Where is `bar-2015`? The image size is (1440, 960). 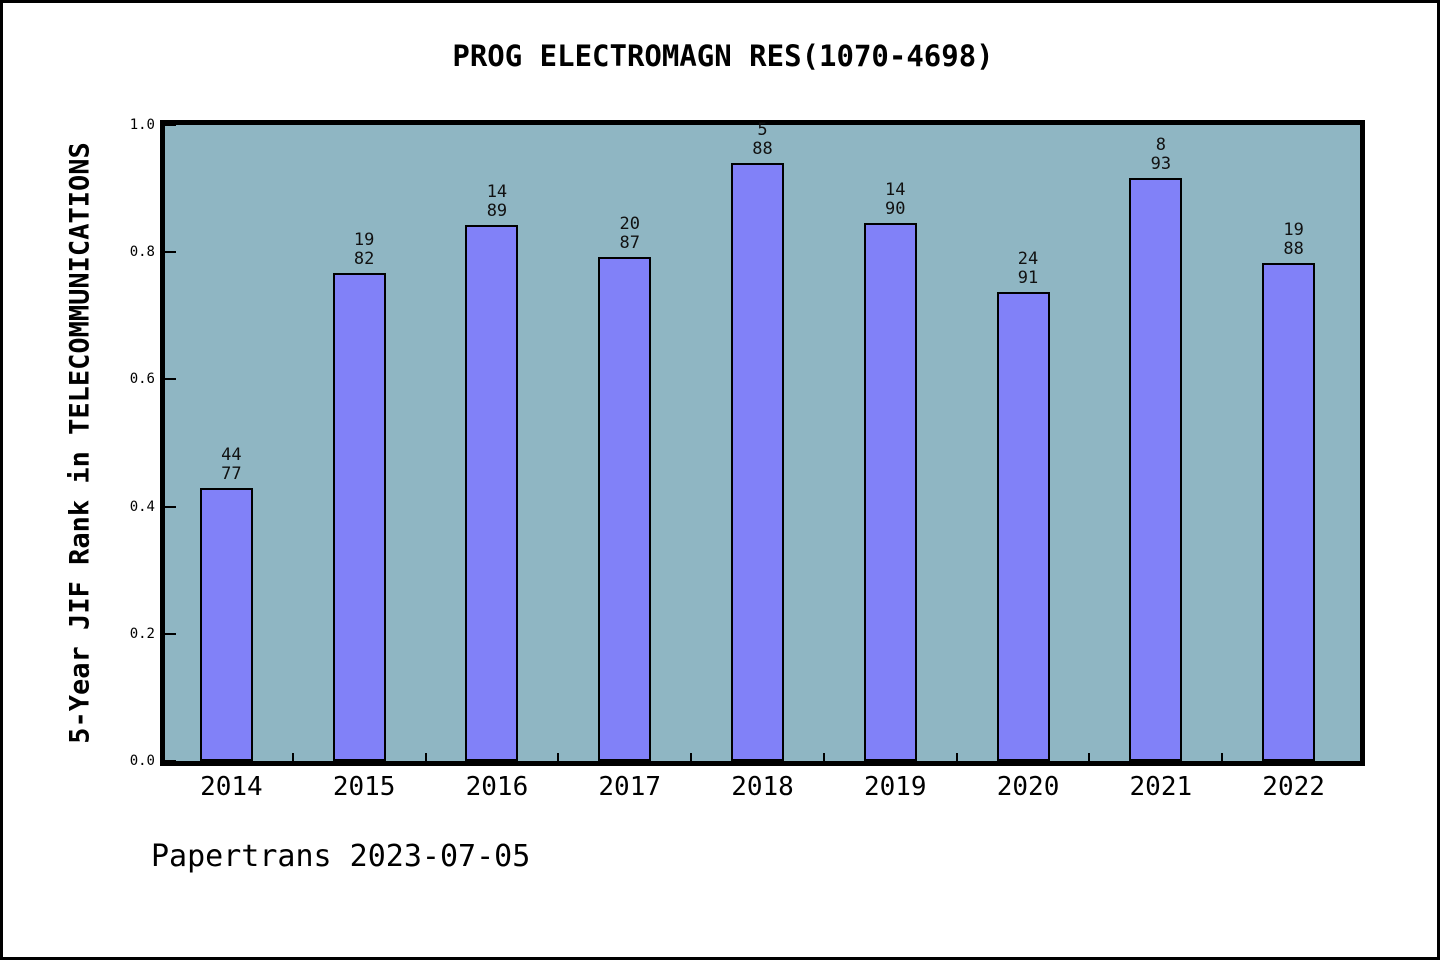
bar-2015 is located at coordinates (359, 517).